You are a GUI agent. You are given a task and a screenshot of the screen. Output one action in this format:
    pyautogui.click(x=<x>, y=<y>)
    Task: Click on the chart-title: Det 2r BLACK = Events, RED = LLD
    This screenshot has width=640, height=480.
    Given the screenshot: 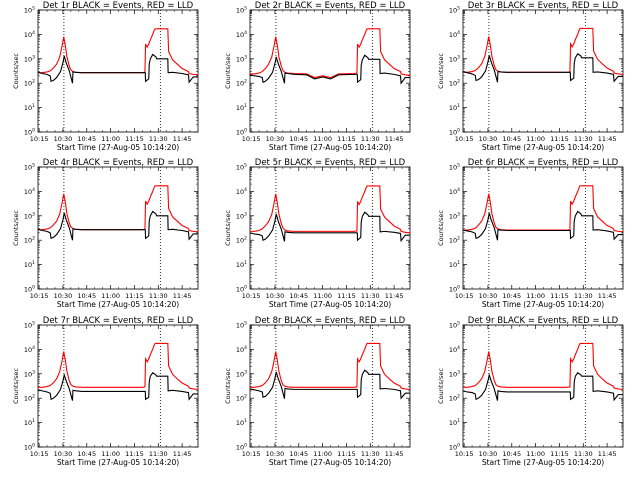 What is the action you would take?
    pyautogui.click(x=330, y=6)
    